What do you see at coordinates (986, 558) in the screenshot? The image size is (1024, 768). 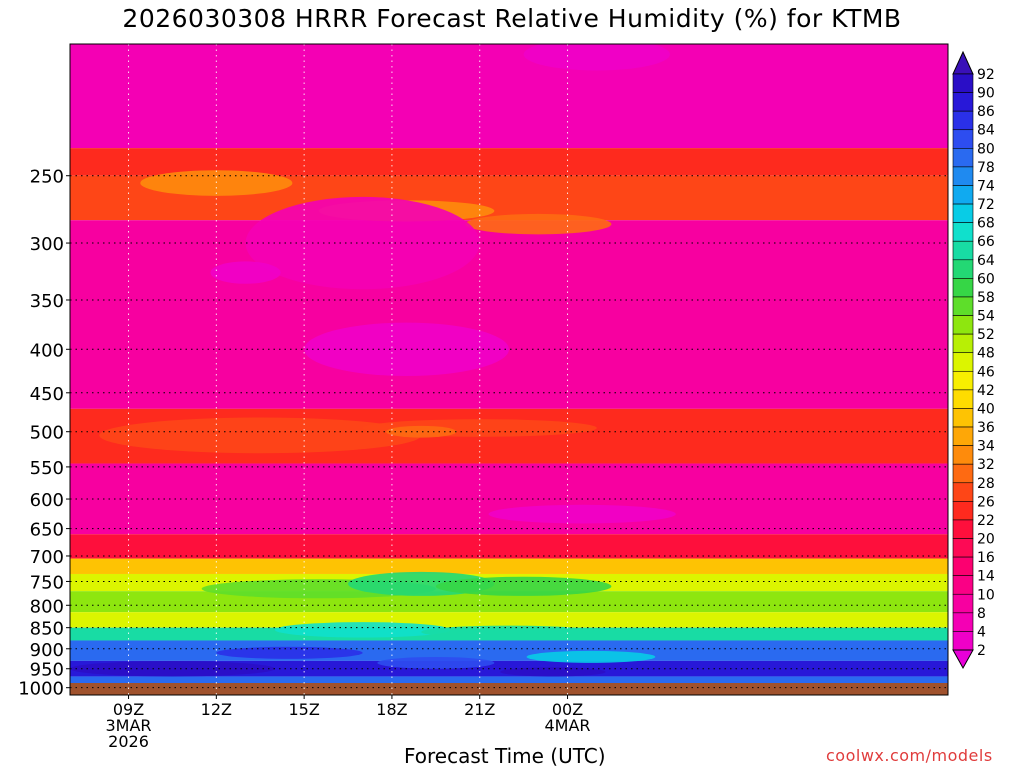 I see `colorbar-label-16: 16` at bounding box center [986, 558].